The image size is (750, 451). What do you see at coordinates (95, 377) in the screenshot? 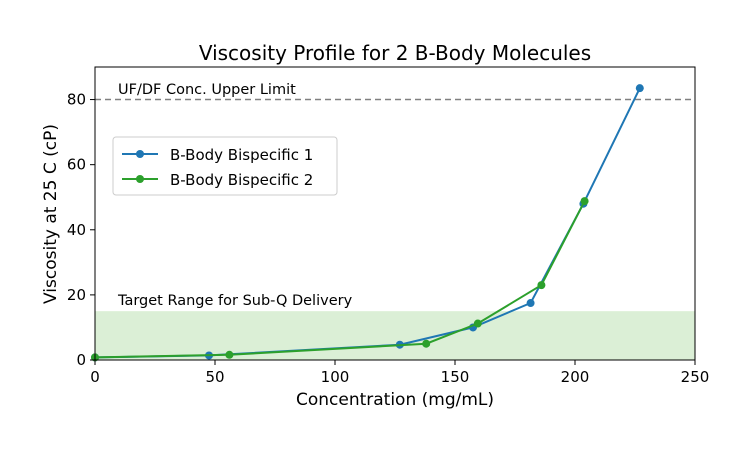
I see `x-tick-label: 0` at bounding box center [95, 377].